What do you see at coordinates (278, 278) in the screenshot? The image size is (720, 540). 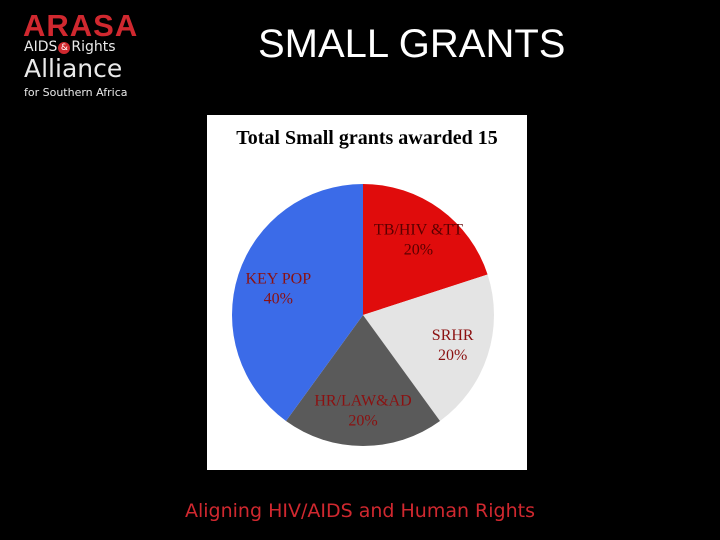 I see `slice-label-key-pop: KEY POP` at bounding box center [278, 278].